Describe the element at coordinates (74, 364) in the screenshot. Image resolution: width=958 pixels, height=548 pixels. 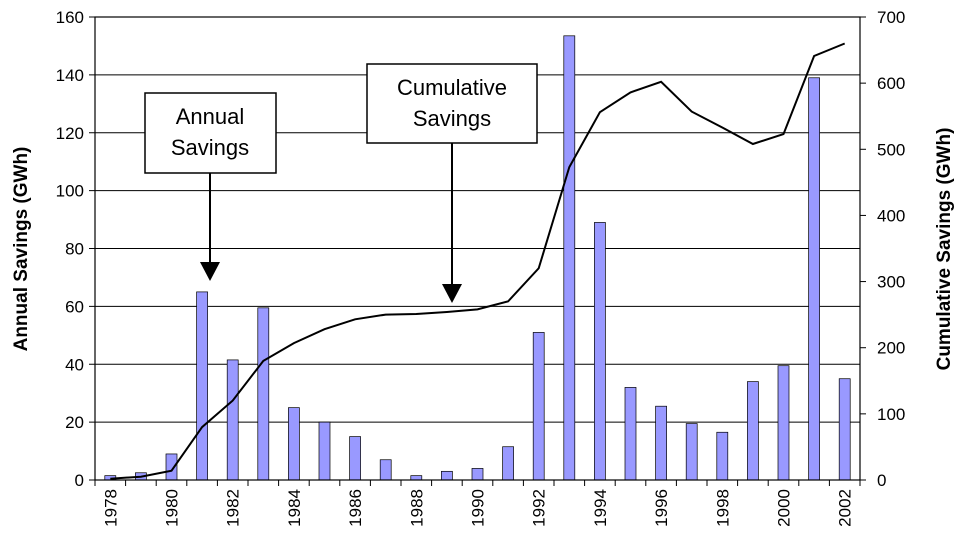
I see `left-tick-label: 40` at that location.